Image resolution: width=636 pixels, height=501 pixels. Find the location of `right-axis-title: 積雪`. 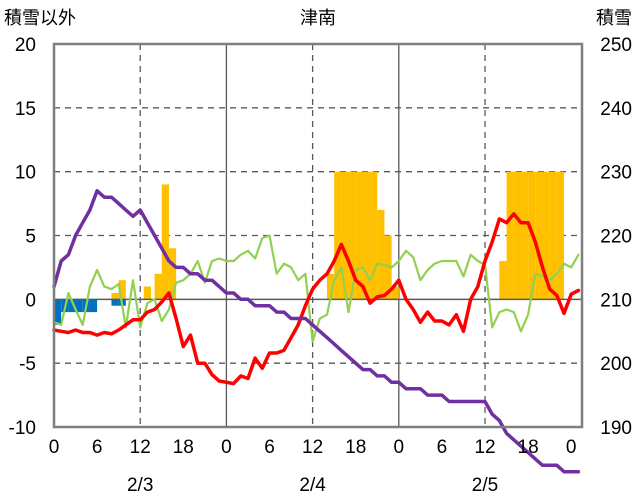

right-axis-title: 積雪 is located at coordinates (614, 18).